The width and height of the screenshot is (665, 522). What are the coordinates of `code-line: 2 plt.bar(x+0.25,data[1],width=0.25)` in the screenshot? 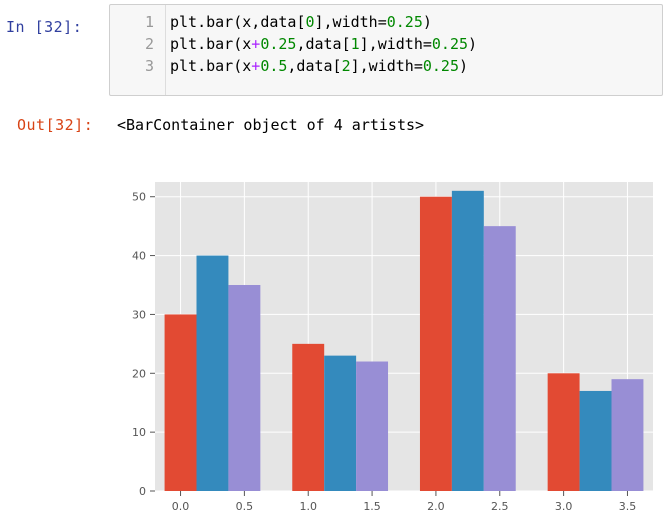 It's located at (385, 44).